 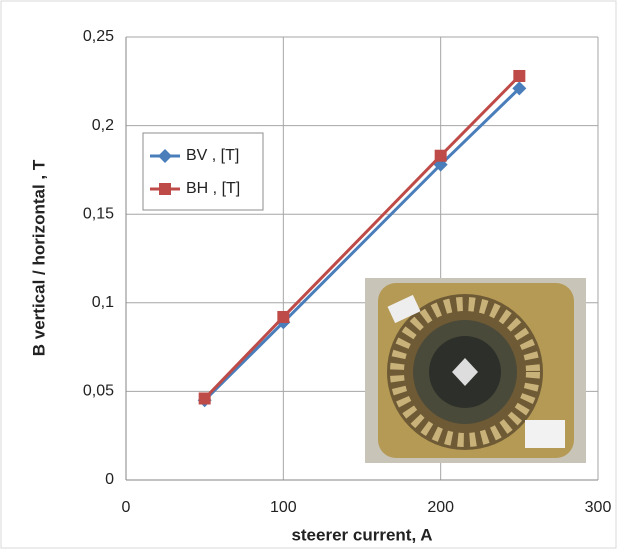 What do you see at coordinates (475, 370) in the screenshot?
I see `inset-photo` at bounding box center [475, 370].